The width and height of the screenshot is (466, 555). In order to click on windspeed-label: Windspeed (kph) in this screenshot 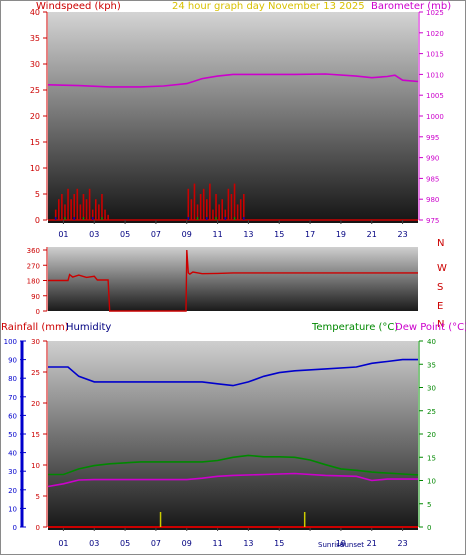, I will do `click(78, 6)`.